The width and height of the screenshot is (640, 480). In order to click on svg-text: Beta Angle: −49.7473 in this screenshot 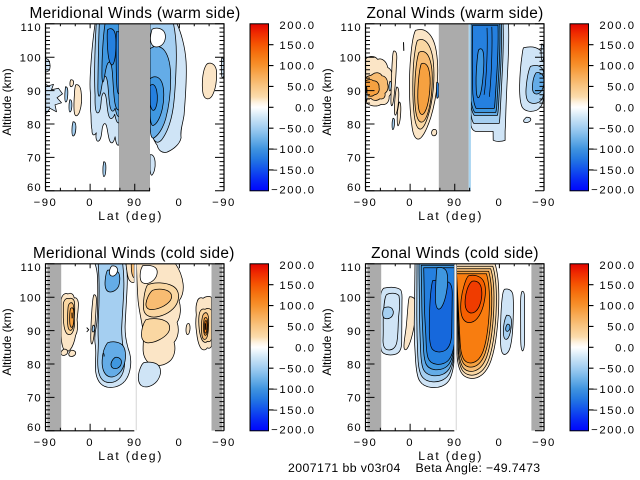, I will do `click(478, 468)`.